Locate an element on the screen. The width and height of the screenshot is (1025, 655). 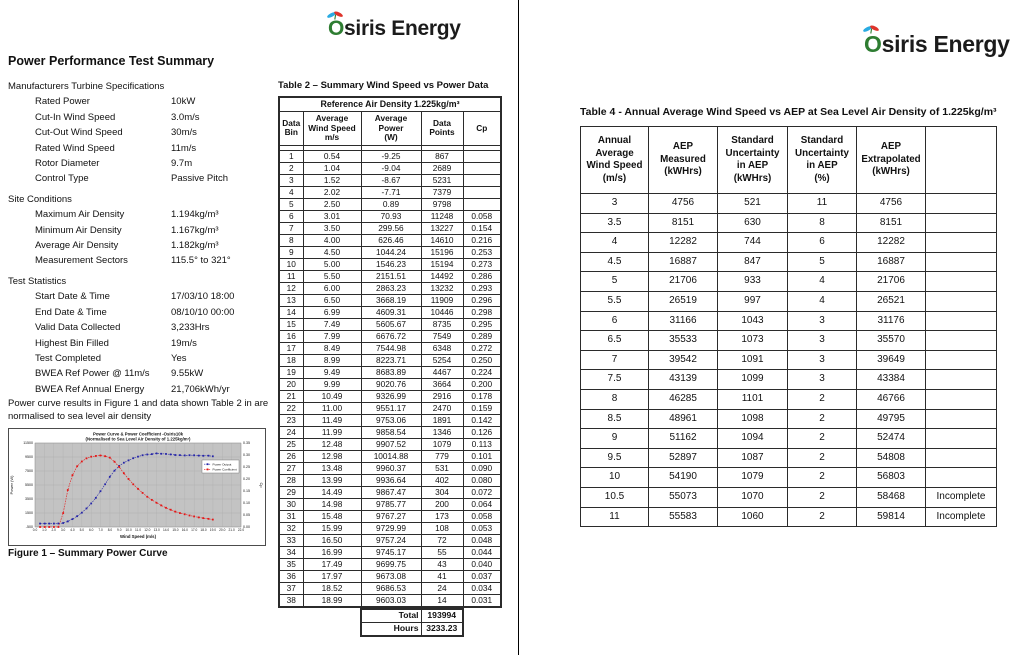
table-cell: 0.058 is located at coordinates (482, 516).